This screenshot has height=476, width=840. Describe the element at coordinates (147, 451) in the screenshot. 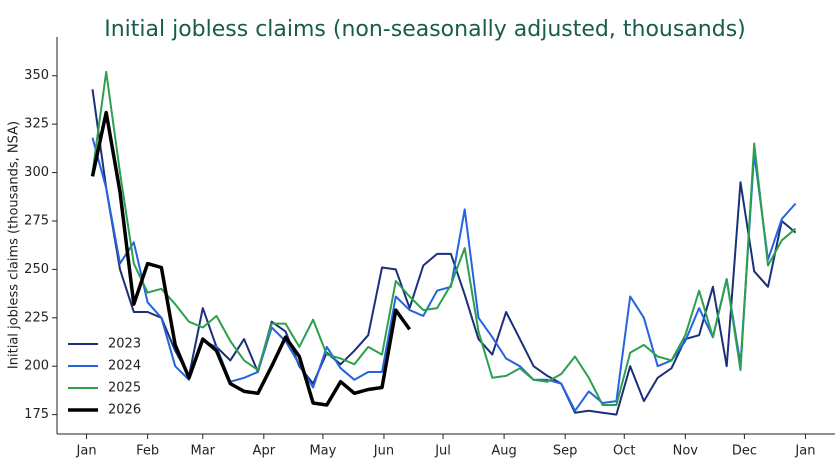

I see `x-tick-label: Feb` at that location.